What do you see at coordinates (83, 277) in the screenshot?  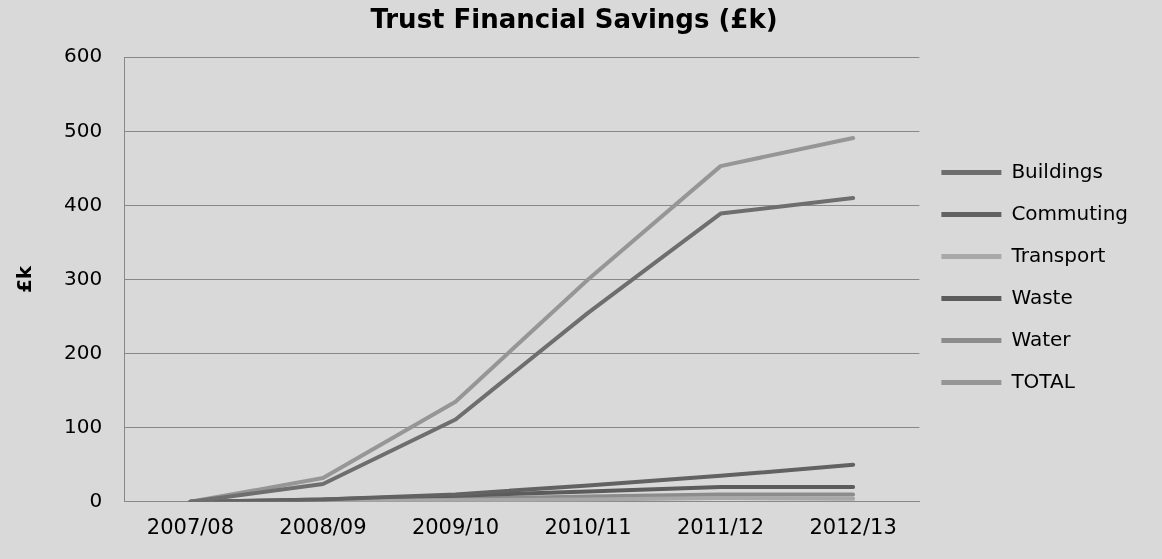 I see `y-tick-label: 300` at bounding box center [83, 277].